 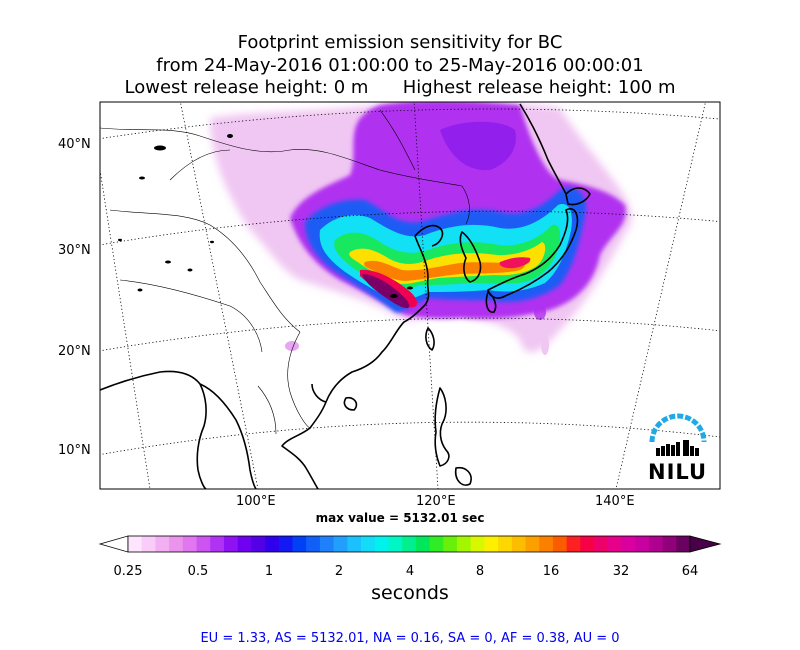 What do you see at coordinates (128, 571) in the screenshot?
I see `colorbar-tick-label: 0.25` at bounding box center [128, 571].